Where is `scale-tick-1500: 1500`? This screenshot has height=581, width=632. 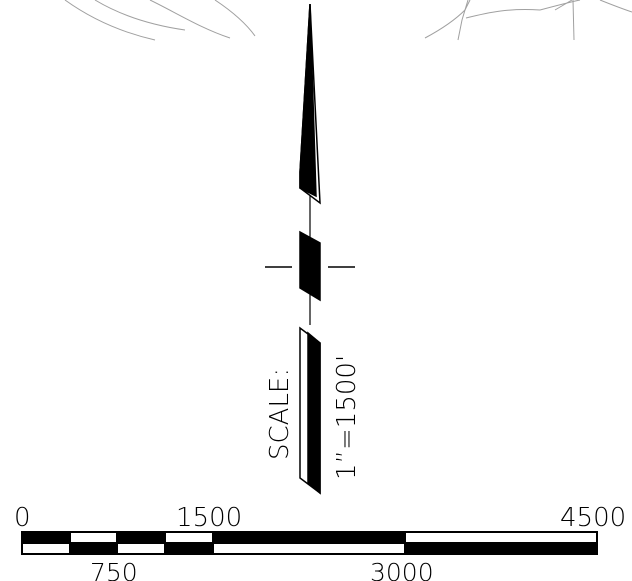
scale-tick-1500: 1500 is located at coordinates (209, 518).